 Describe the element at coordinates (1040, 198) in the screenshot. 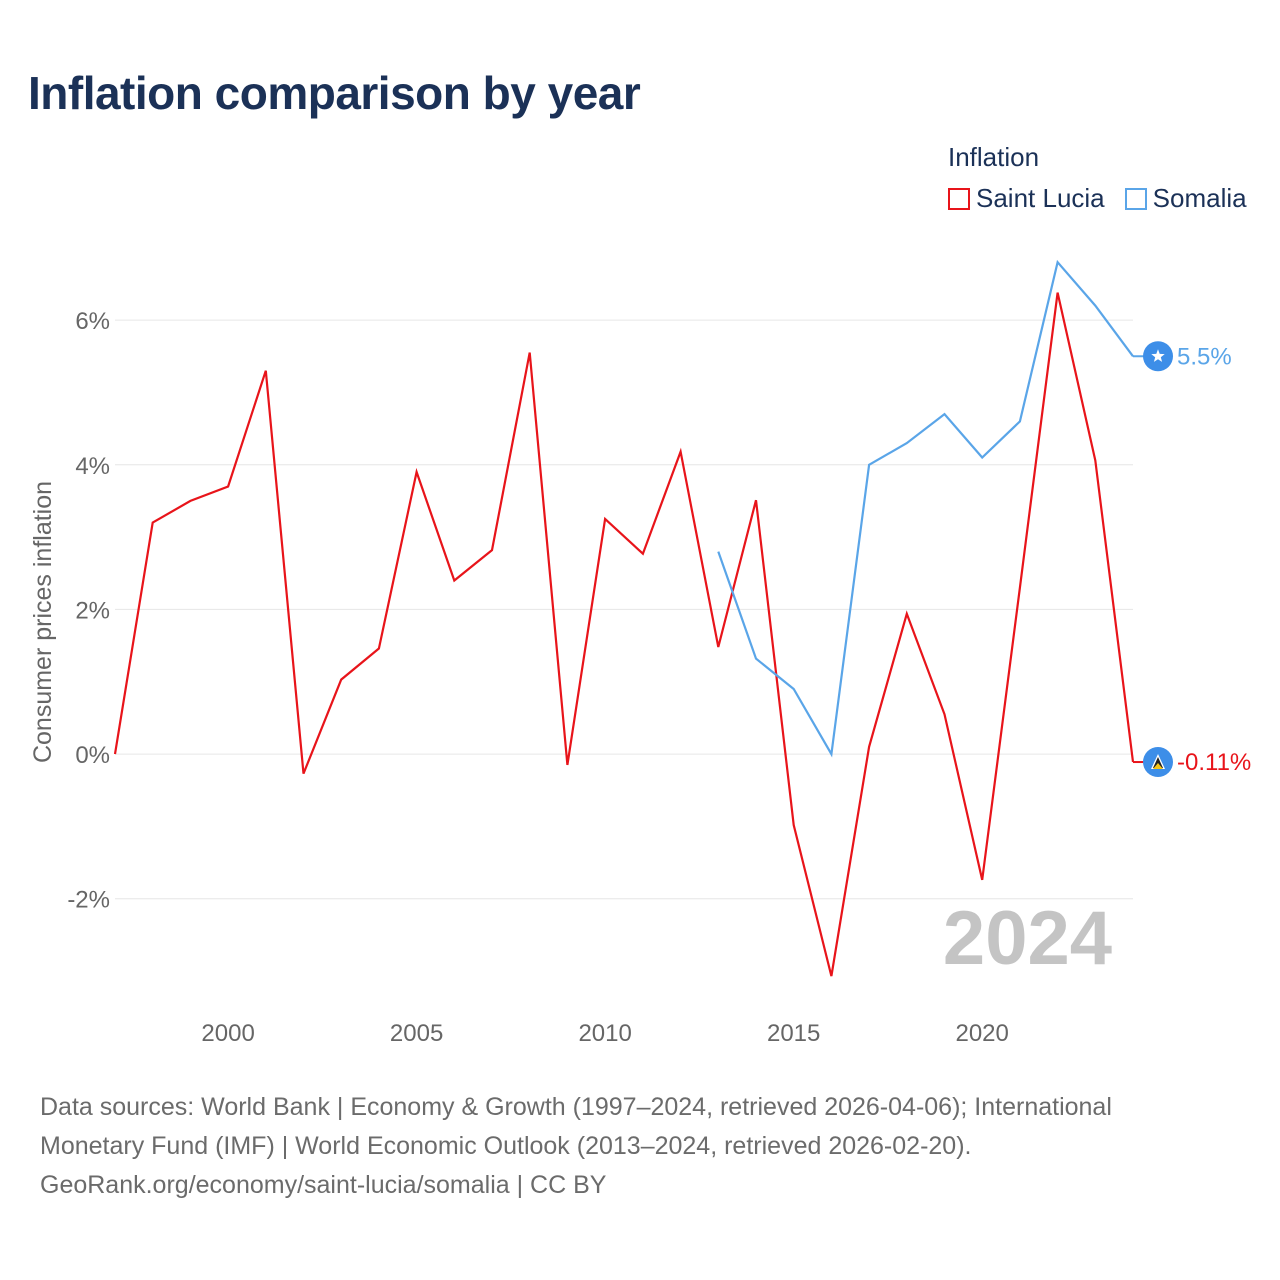

I see `legend-label-saint-lucia: Saint Lucia` at that location.